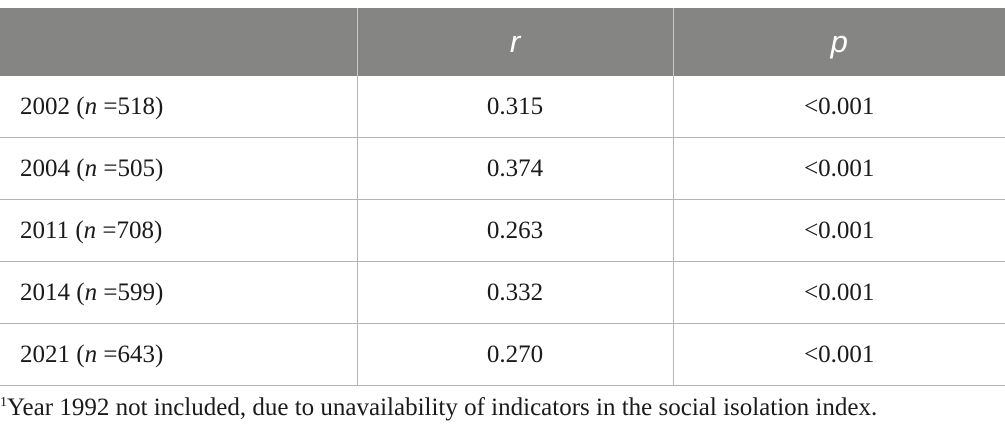 The image size is (1005, 440). What do you see at coordinates (179, 168) in the screenshot?
I see `row-label: 2004 (n =505)` at bounding box center [179, 168].